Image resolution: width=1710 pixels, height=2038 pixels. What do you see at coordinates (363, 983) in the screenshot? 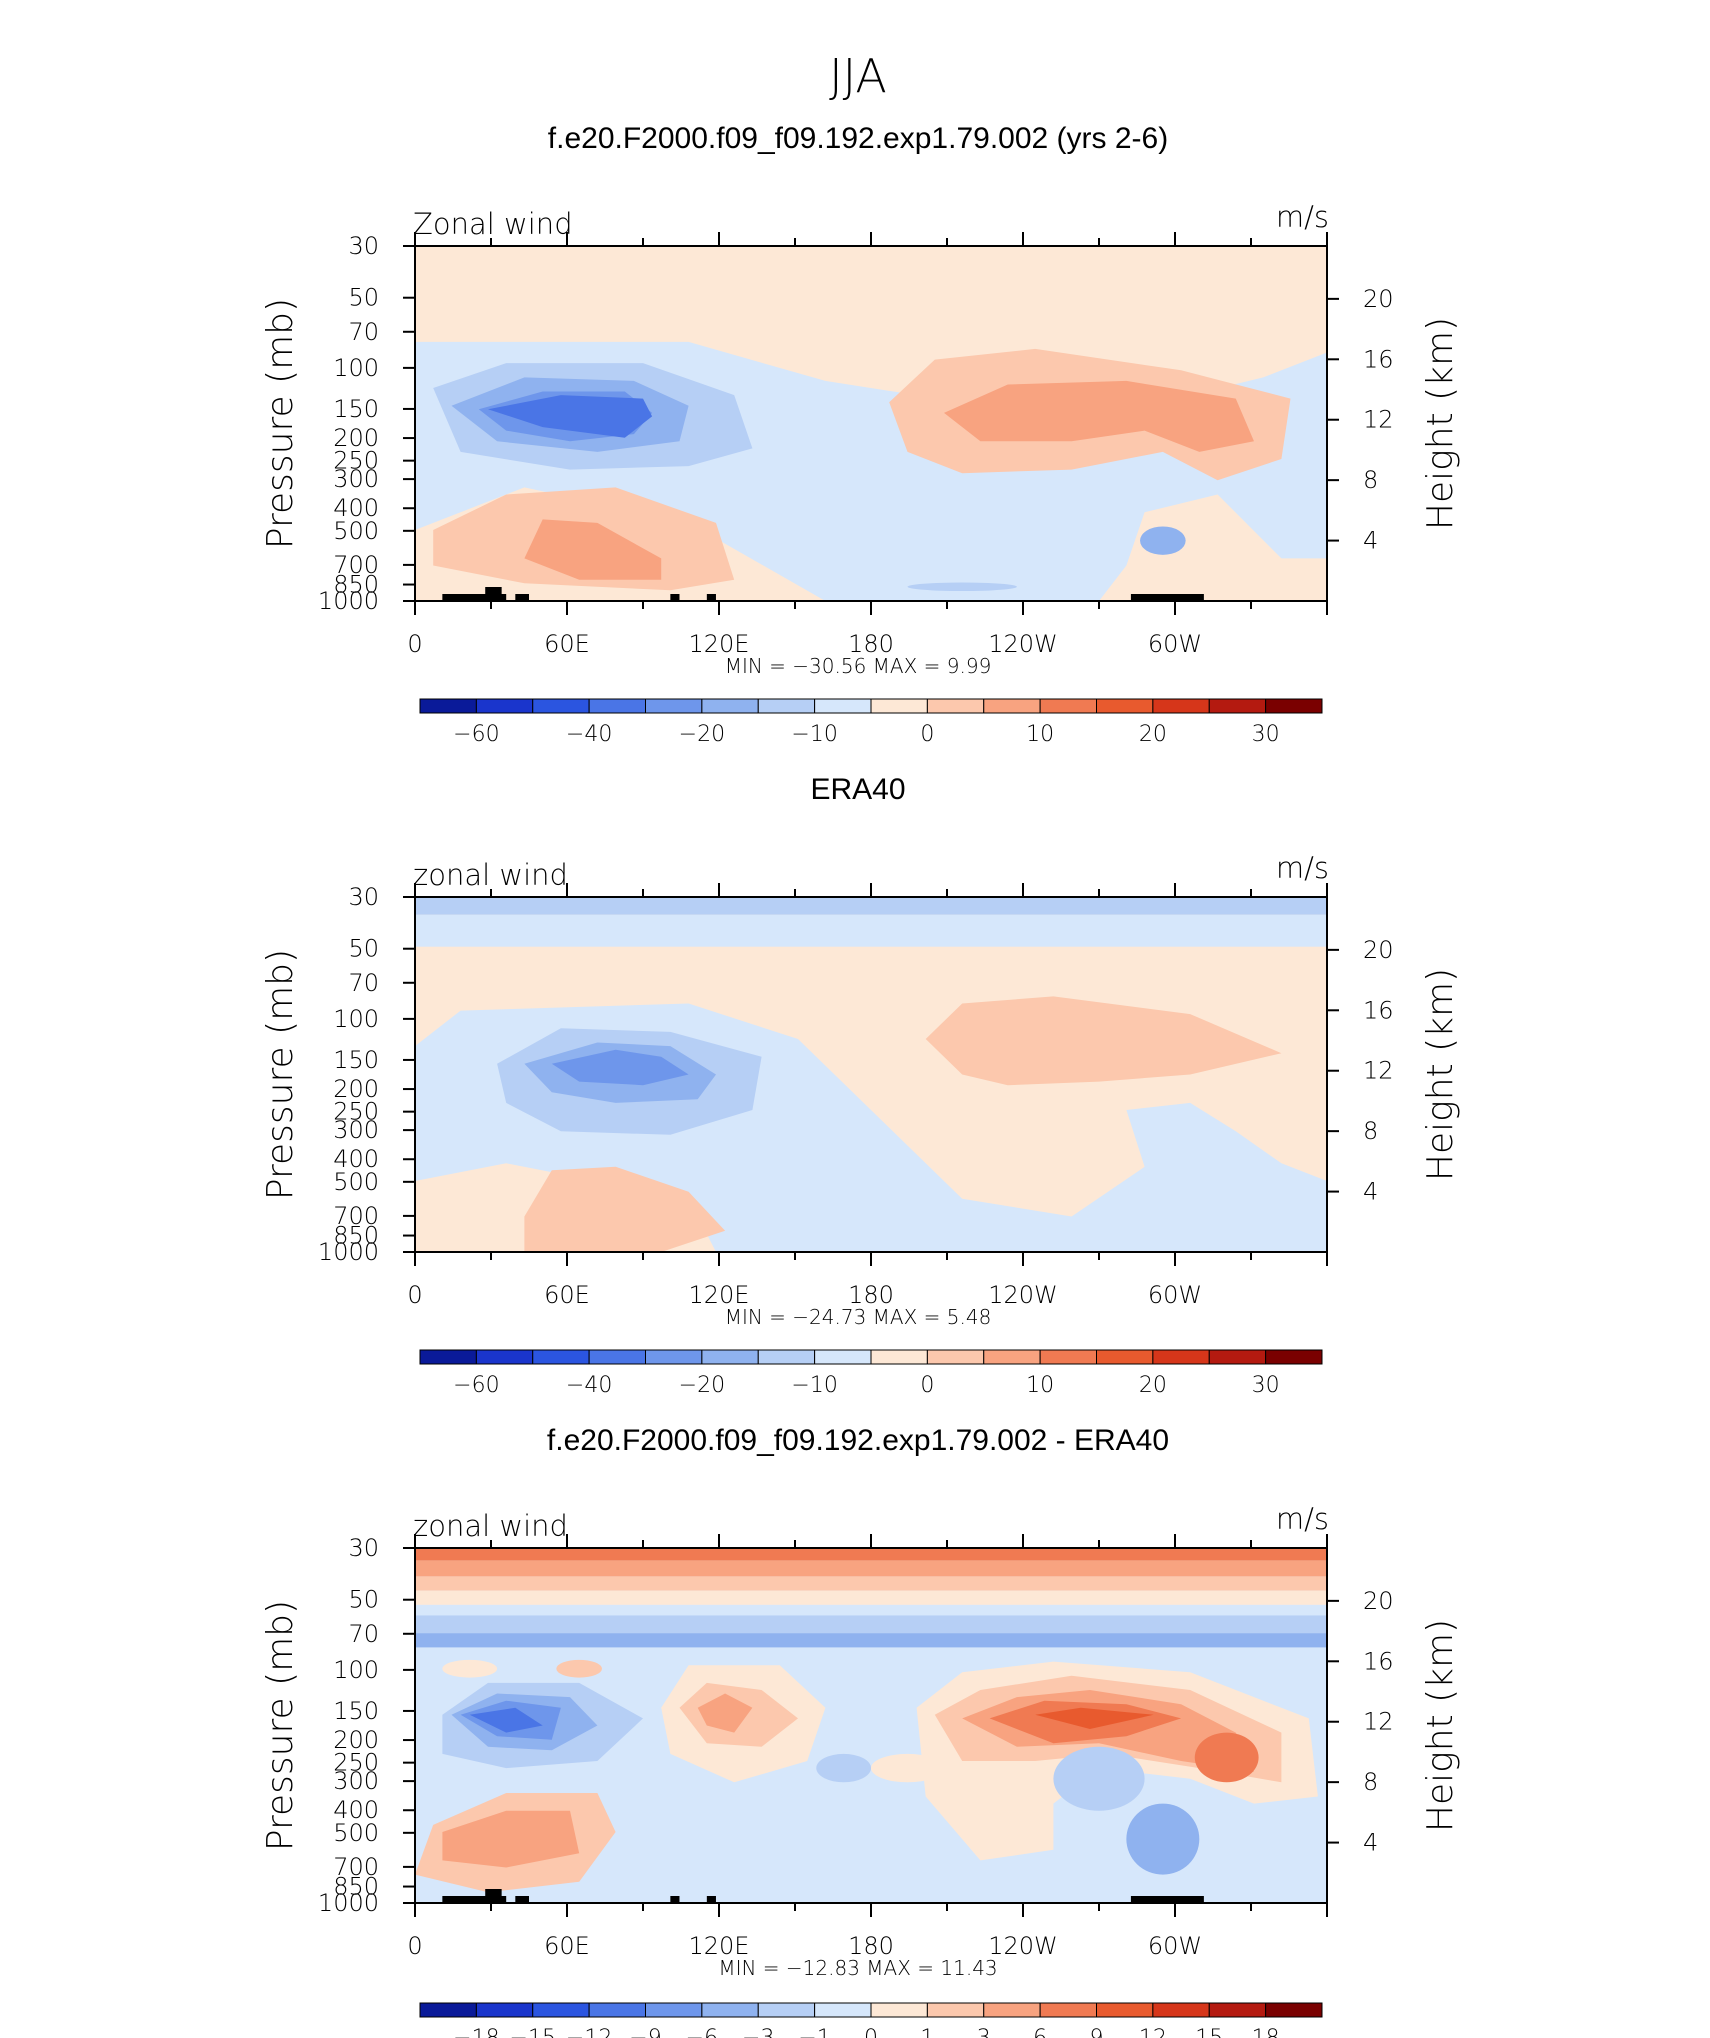
I see `y-tick-label: 70` at bounding box center [363, 983].